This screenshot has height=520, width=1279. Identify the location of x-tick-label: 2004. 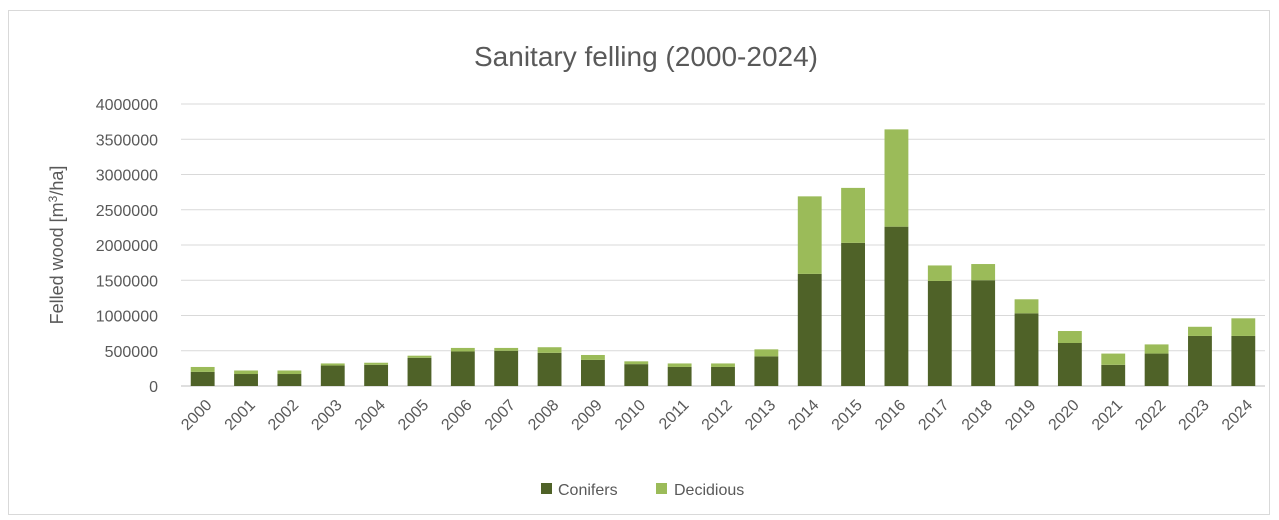
(370, 415).